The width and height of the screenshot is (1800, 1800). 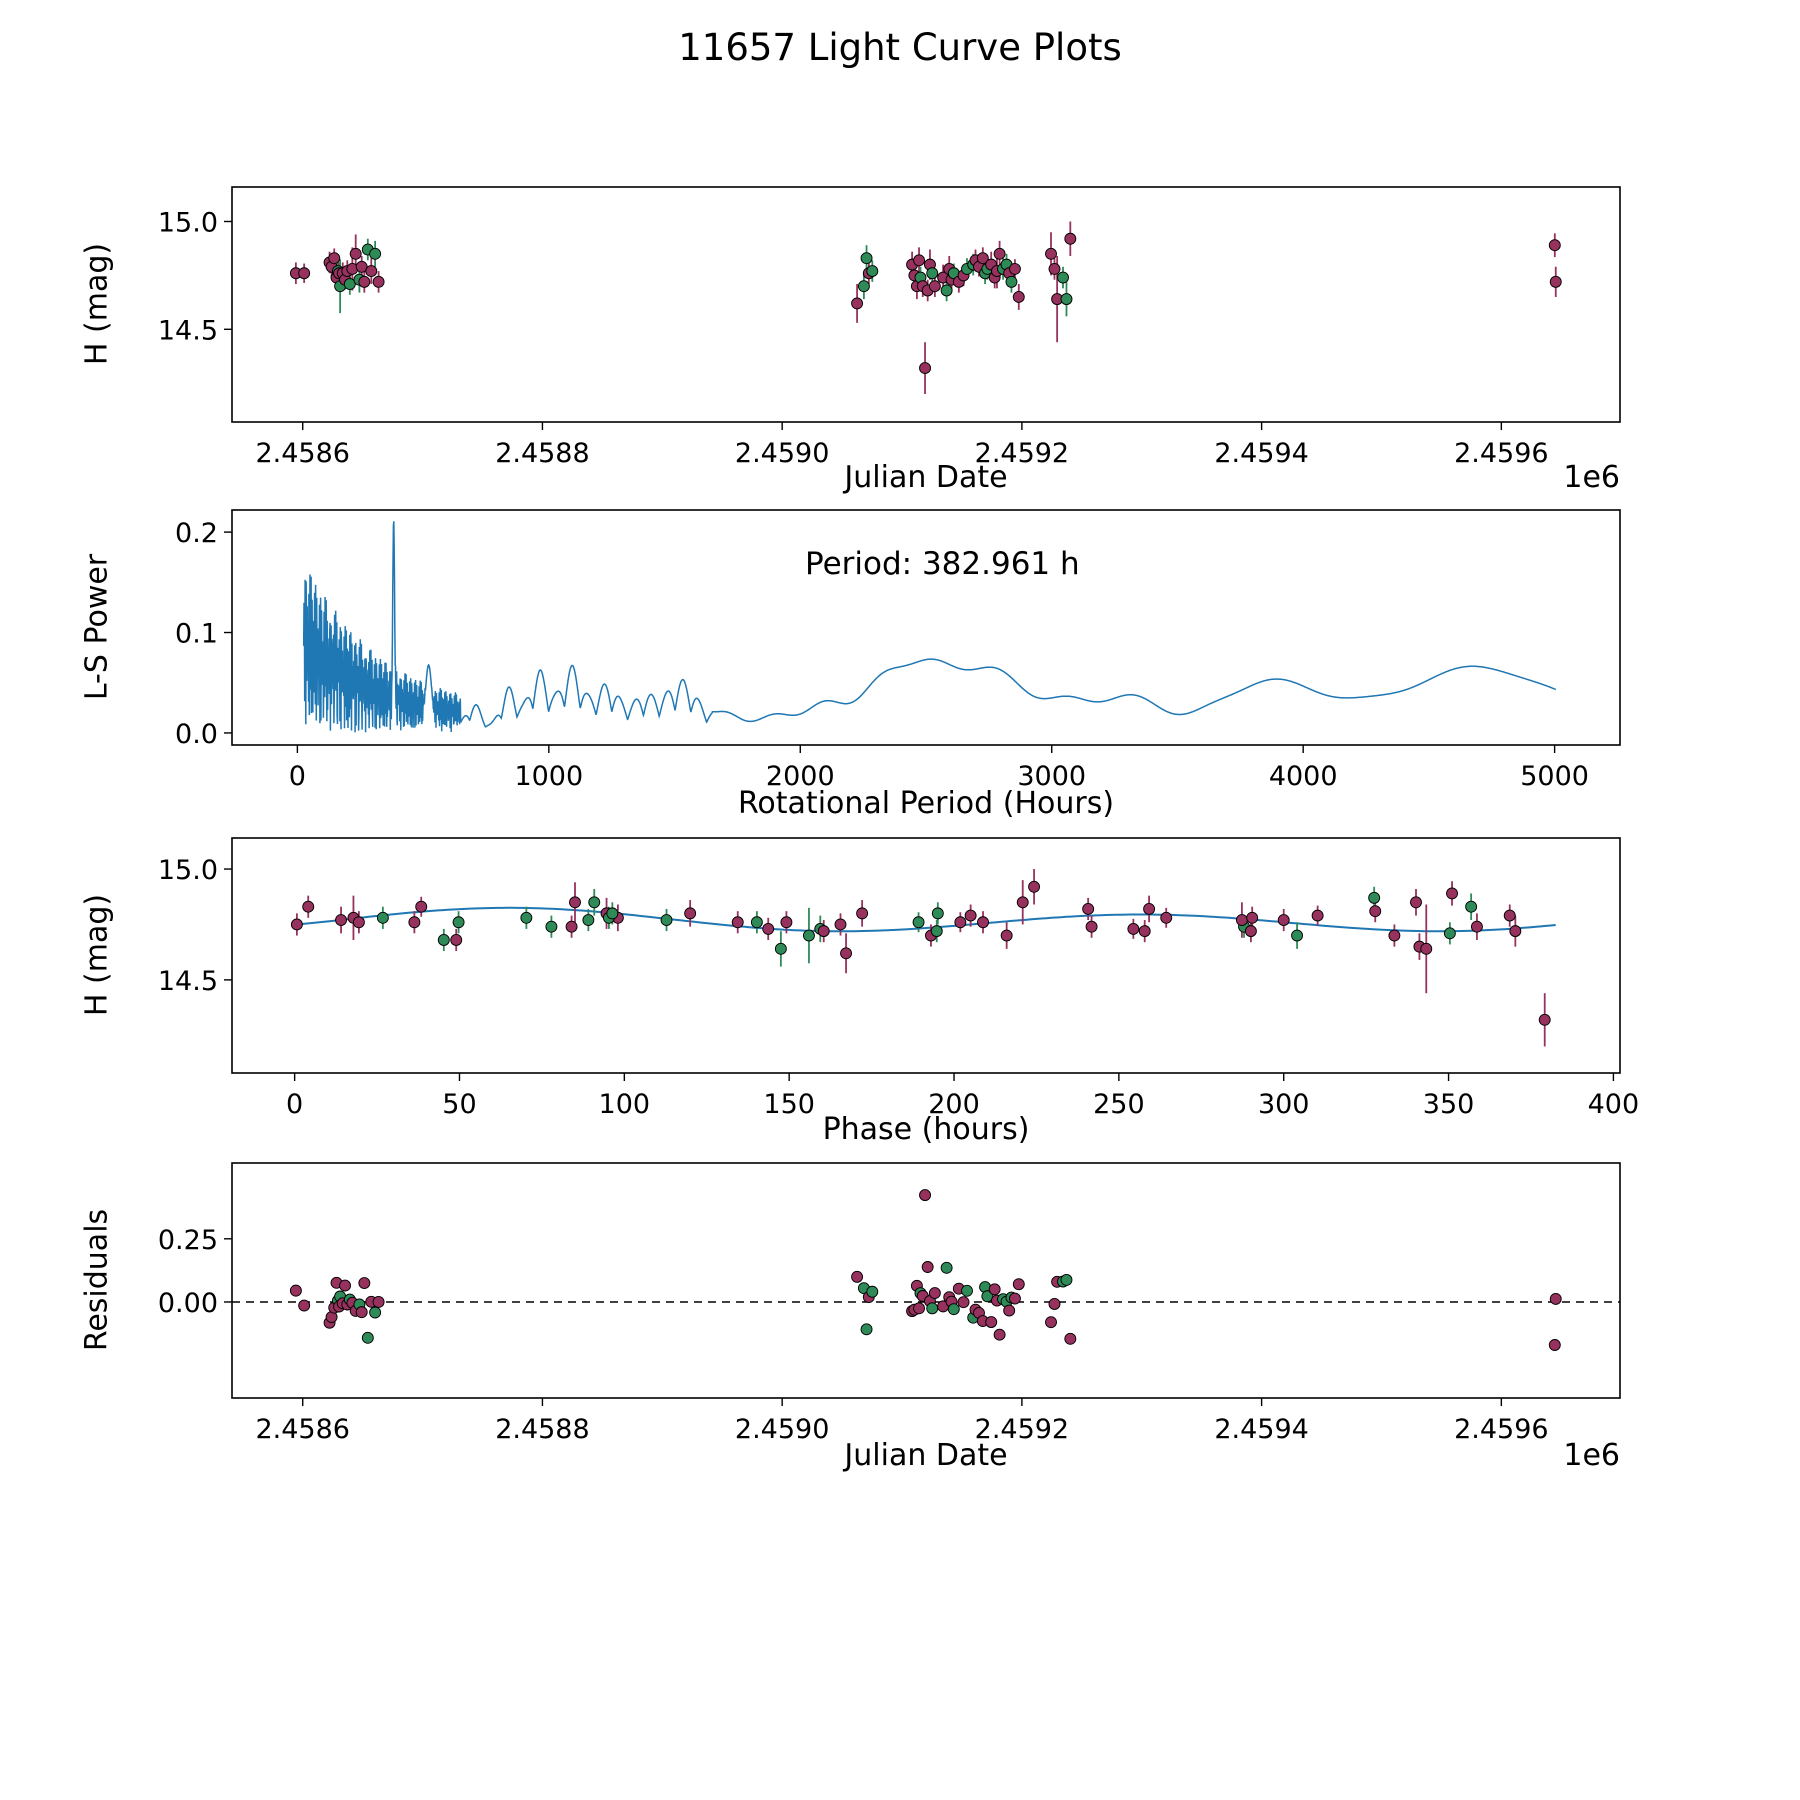 I want to click on svg-text: 3000, so click(x=1051, y=776).